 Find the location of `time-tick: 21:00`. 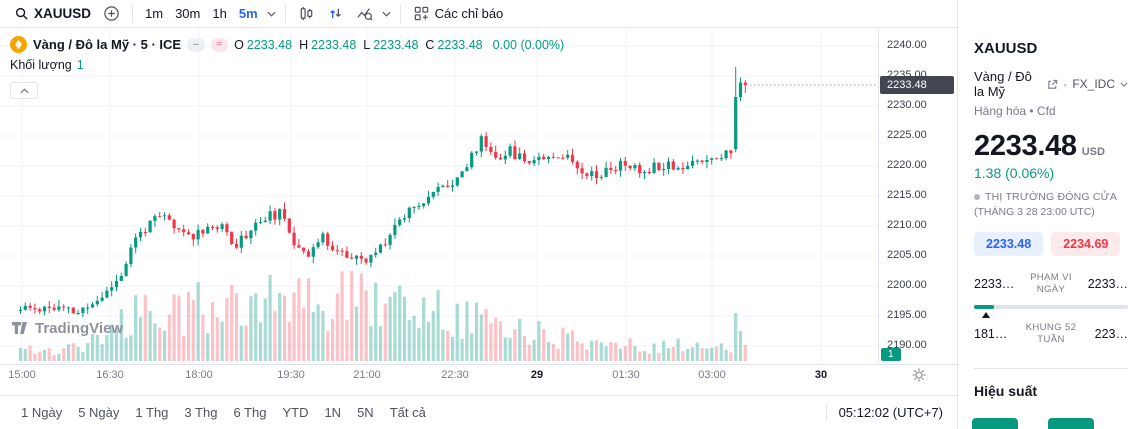

time-tick: 21:00 is located at coordinates (367, 375).